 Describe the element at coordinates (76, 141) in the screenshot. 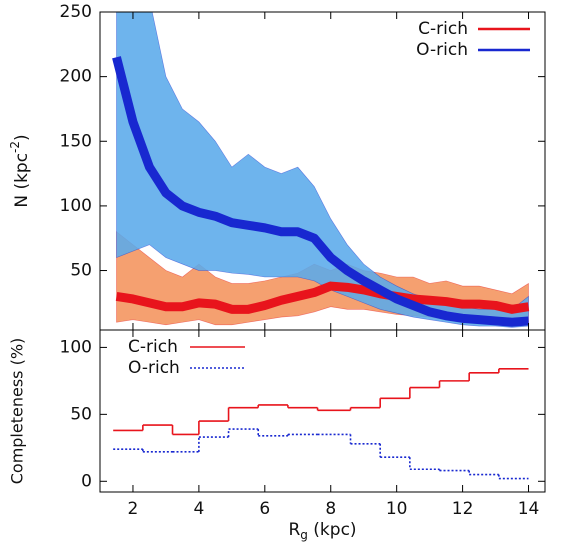

I see `y-tick-label: 150` at that location.